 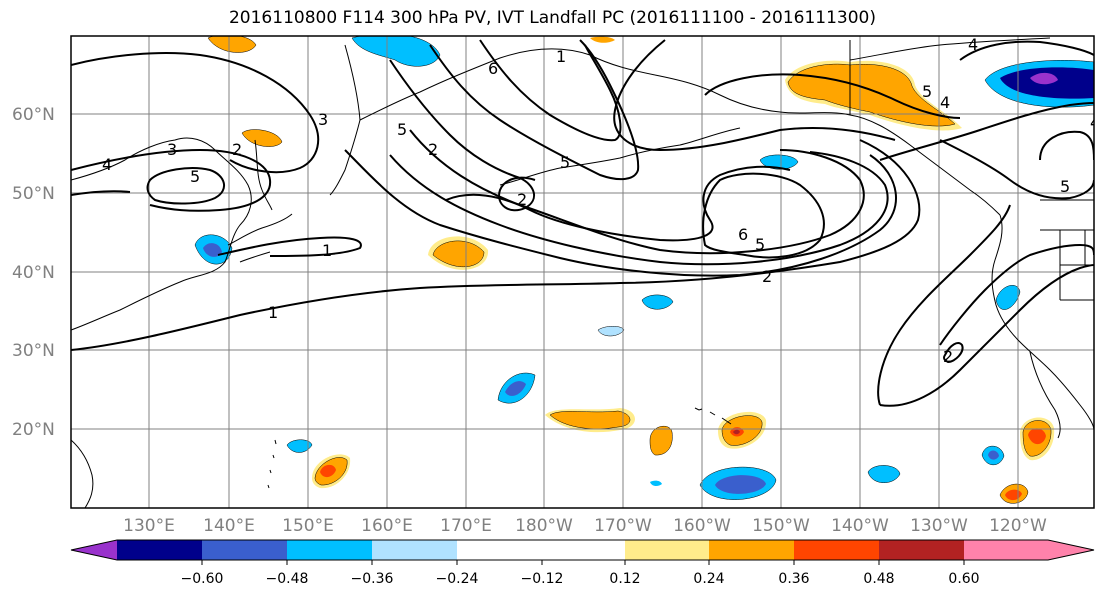 I want to click on lat-label: 60°N, so click(x=33, y=115).